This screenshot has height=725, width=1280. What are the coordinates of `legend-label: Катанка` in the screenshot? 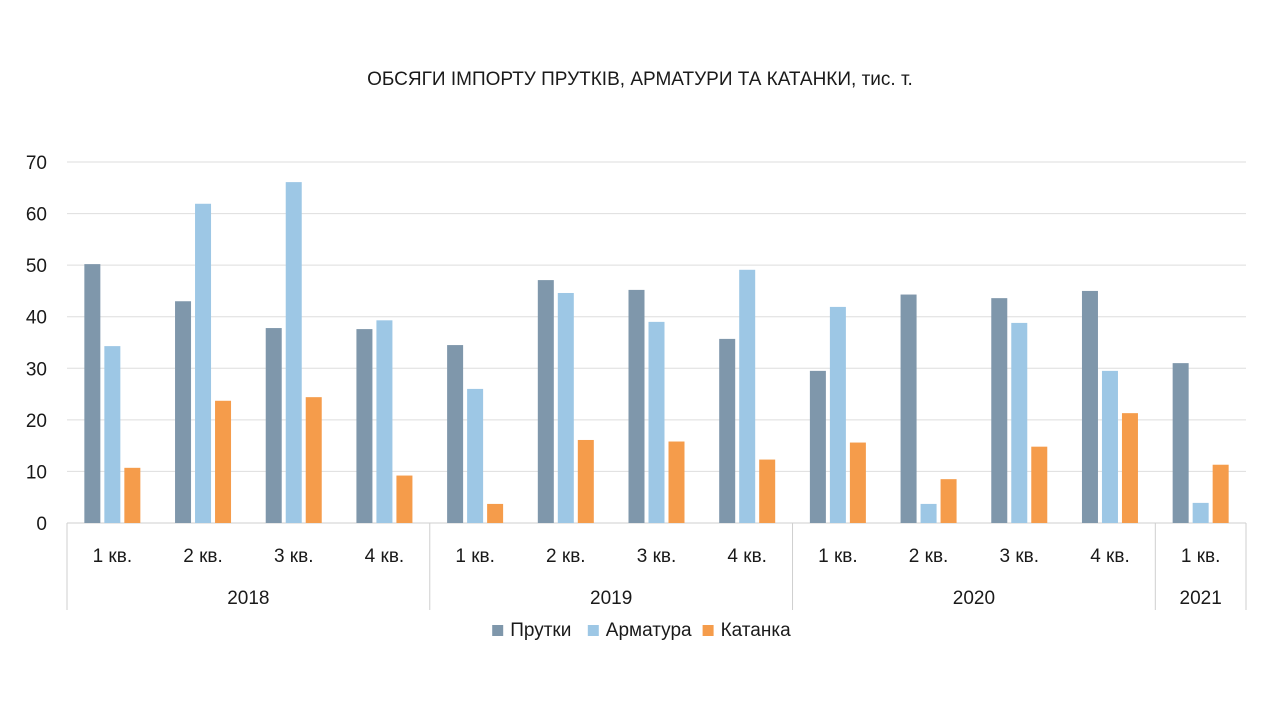 It's located at (756, 630).